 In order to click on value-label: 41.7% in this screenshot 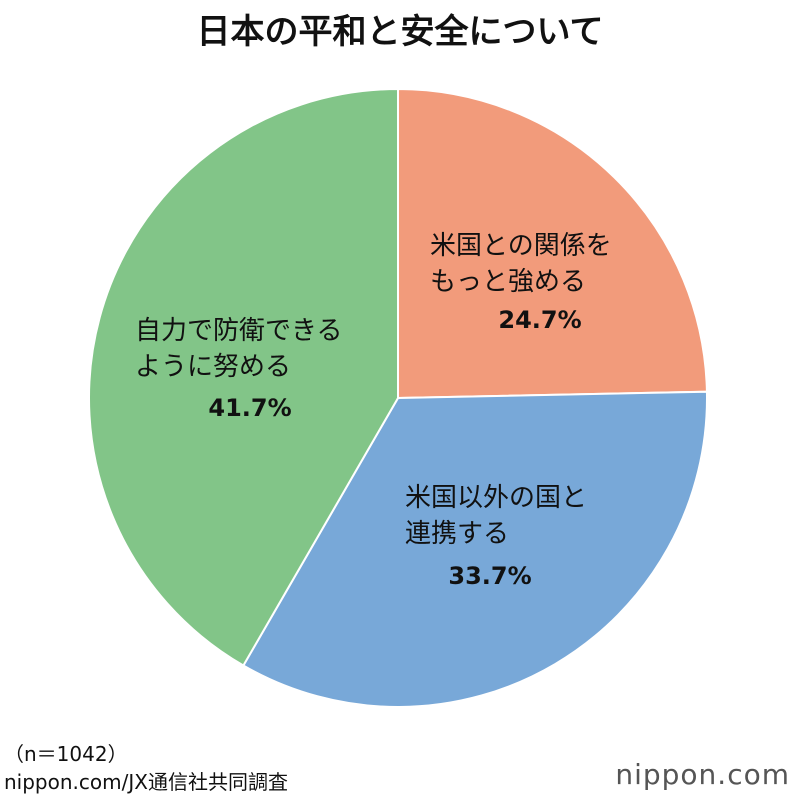, I will do `click(250, 408)`.